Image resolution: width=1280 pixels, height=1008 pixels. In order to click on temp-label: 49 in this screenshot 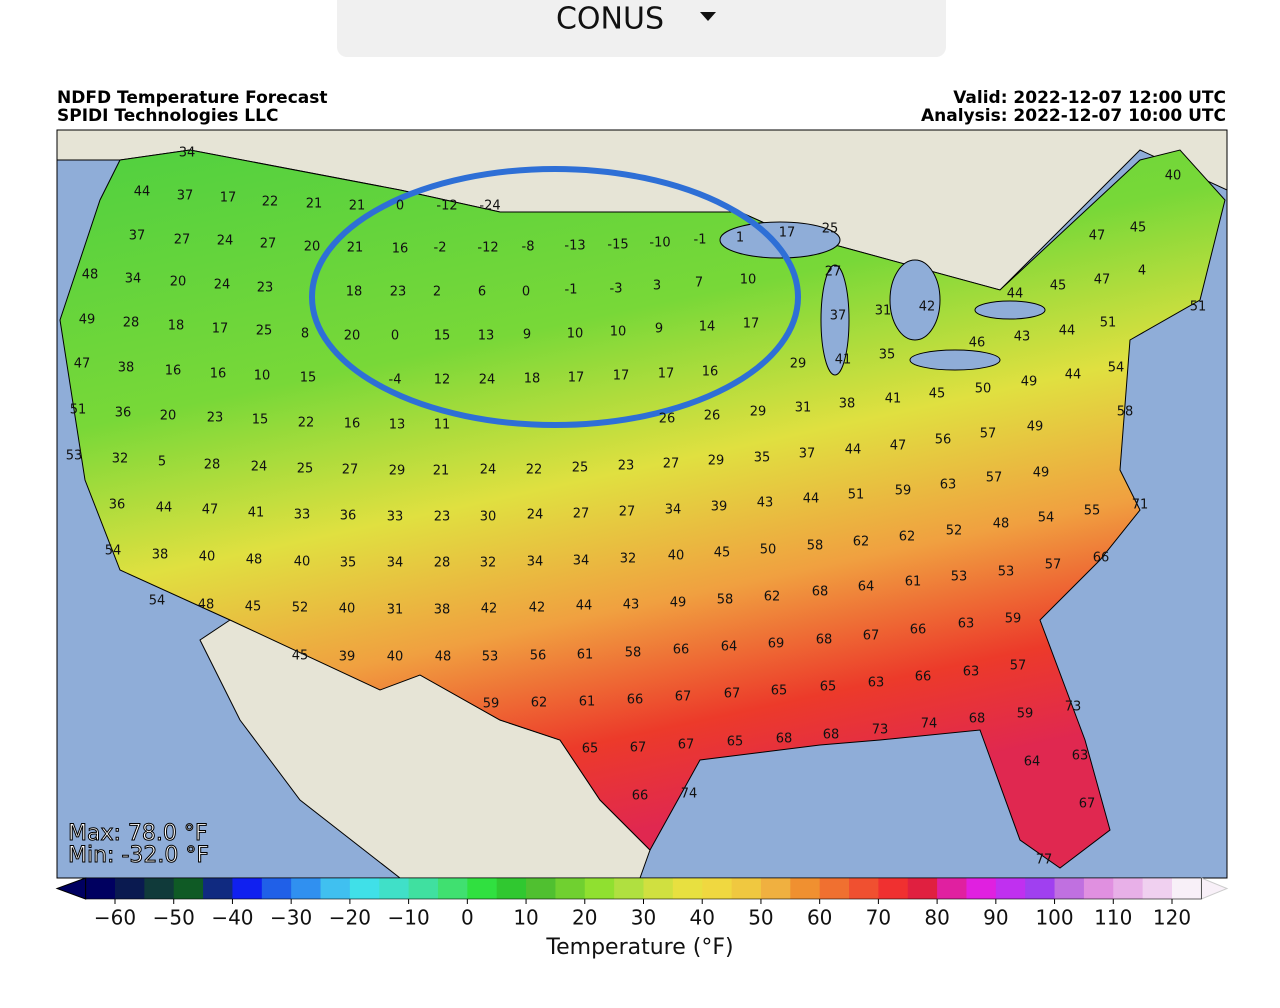, I will do `click(87, 320)`.